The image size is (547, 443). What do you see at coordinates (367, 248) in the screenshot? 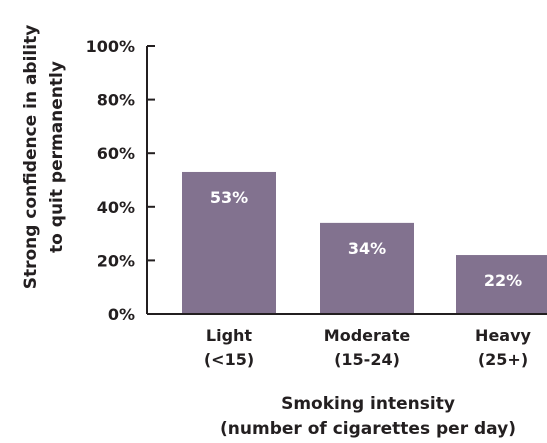
I see `data-label-1: 34%` at bounding box center [367, 248].